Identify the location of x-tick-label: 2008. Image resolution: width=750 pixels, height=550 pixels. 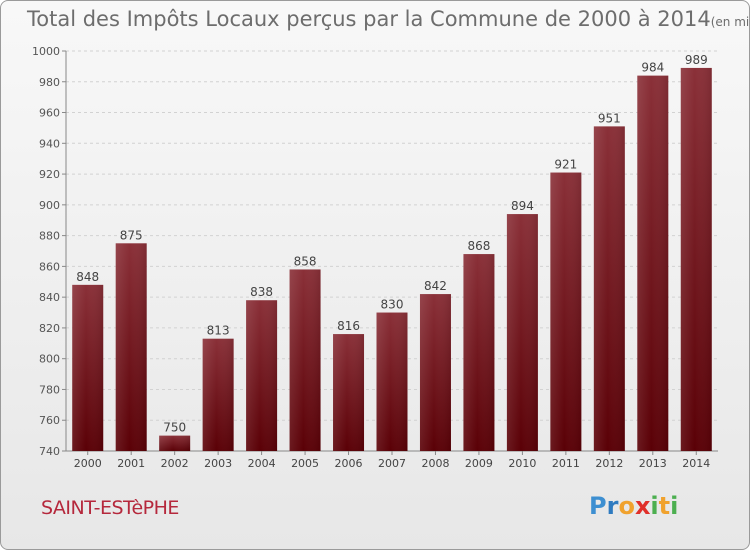
(435, 463).